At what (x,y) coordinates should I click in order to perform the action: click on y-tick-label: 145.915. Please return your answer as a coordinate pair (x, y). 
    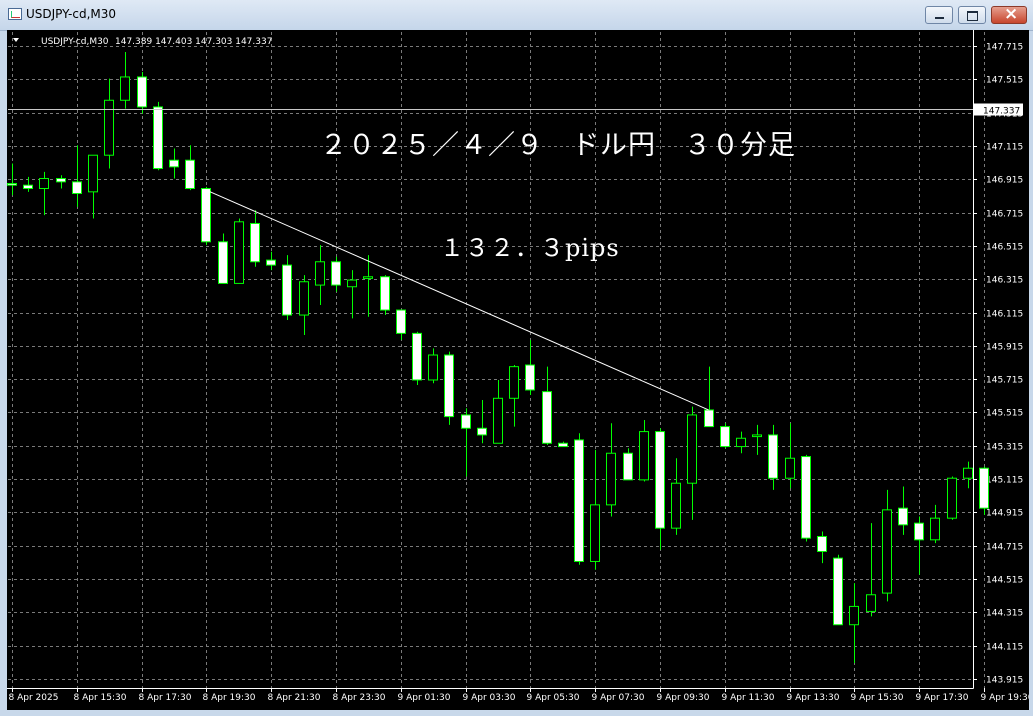
    Looking at the image, I should click on (1004, 348).